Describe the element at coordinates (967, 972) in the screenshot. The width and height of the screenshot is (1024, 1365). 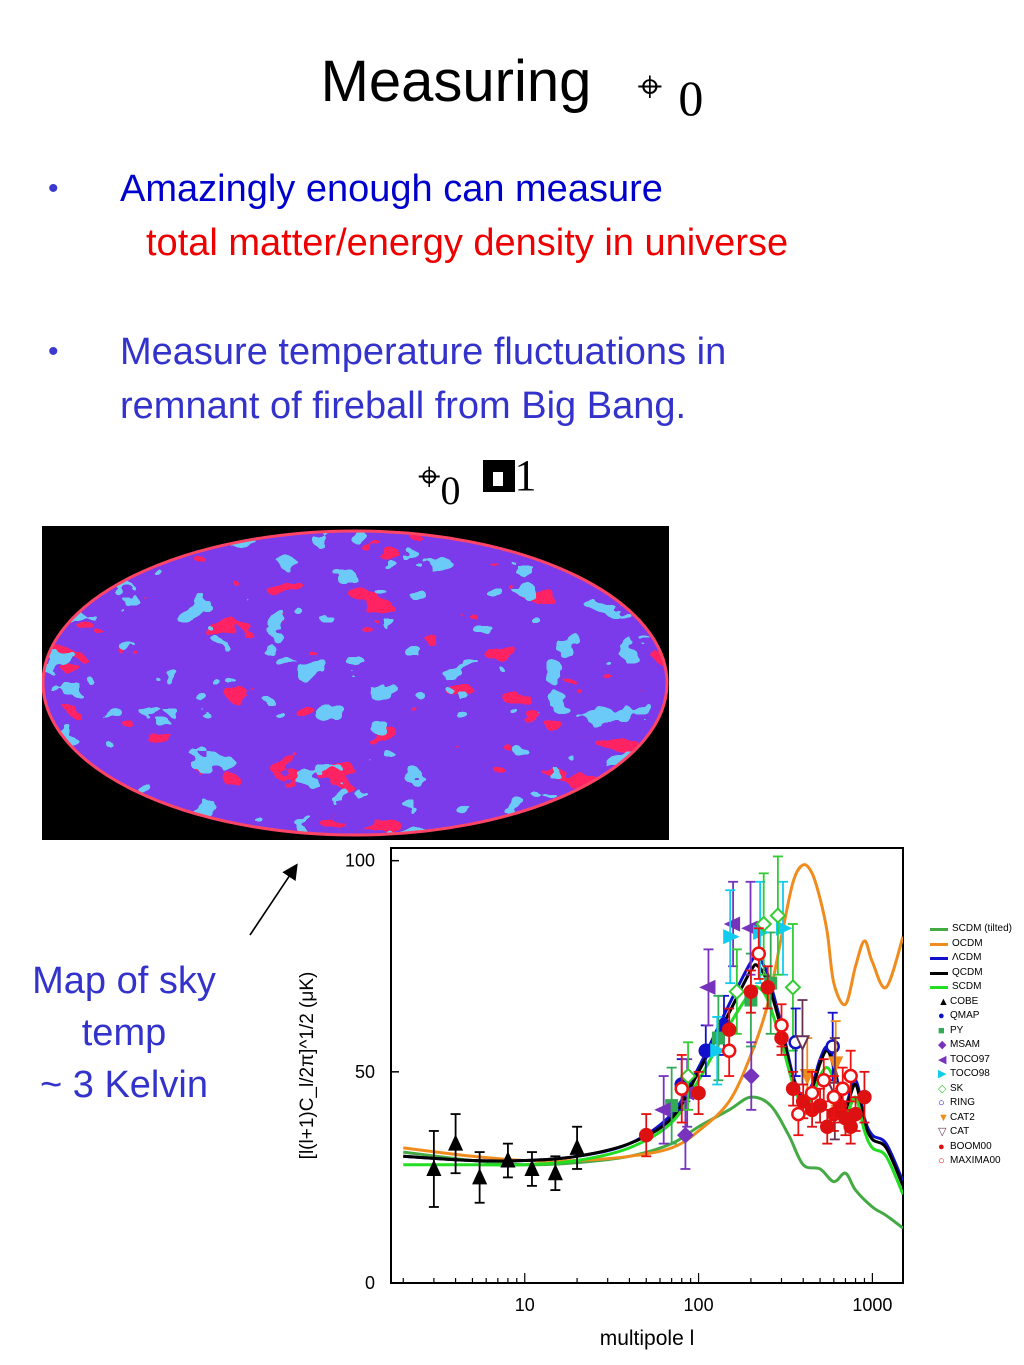
I see `legend-label: QCDM` at that location.